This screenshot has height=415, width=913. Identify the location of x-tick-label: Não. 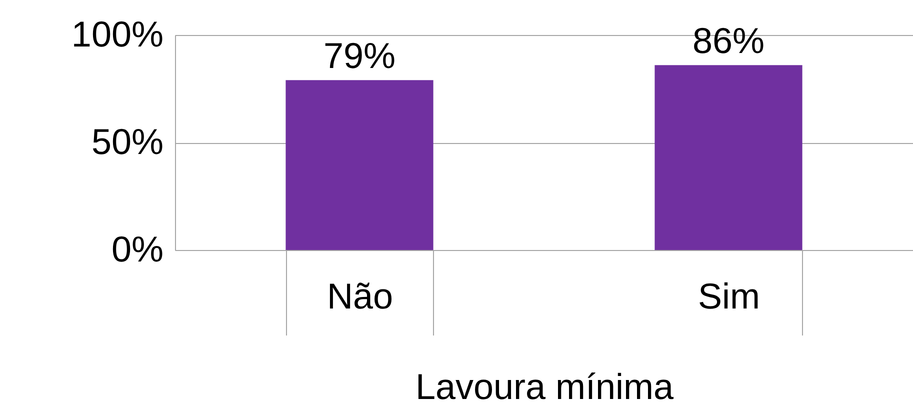
(360, 296).